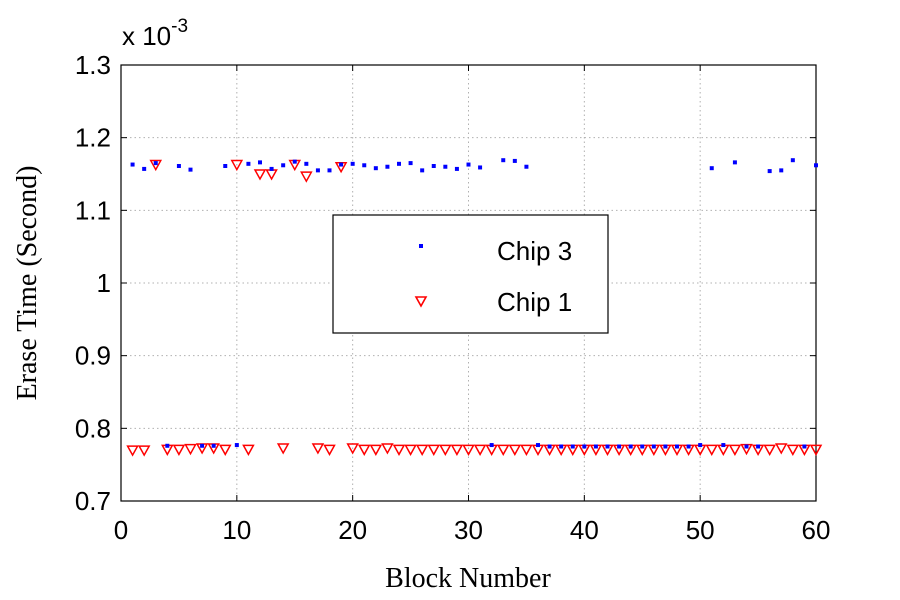 Image resolution: width=900 pixels, height=600 pixels. What do you see at coordinates (584, 530) in the screenshot?
I see `x-tick-label: 40` at bounding box center [584, 530].